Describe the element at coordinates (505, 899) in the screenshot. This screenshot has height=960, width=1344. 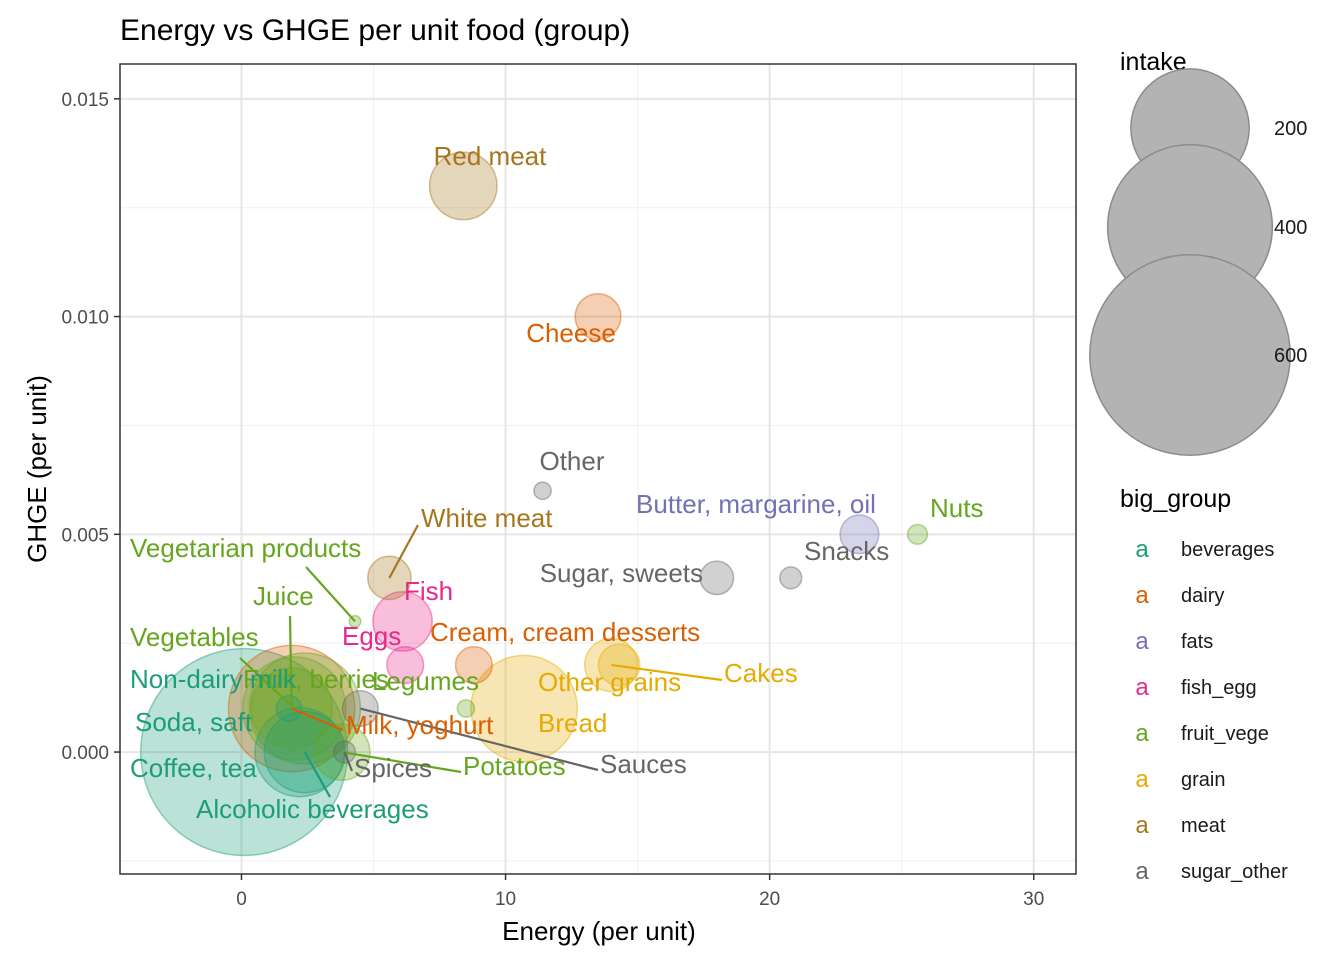
I see `x-tick-label: 10` at that location.